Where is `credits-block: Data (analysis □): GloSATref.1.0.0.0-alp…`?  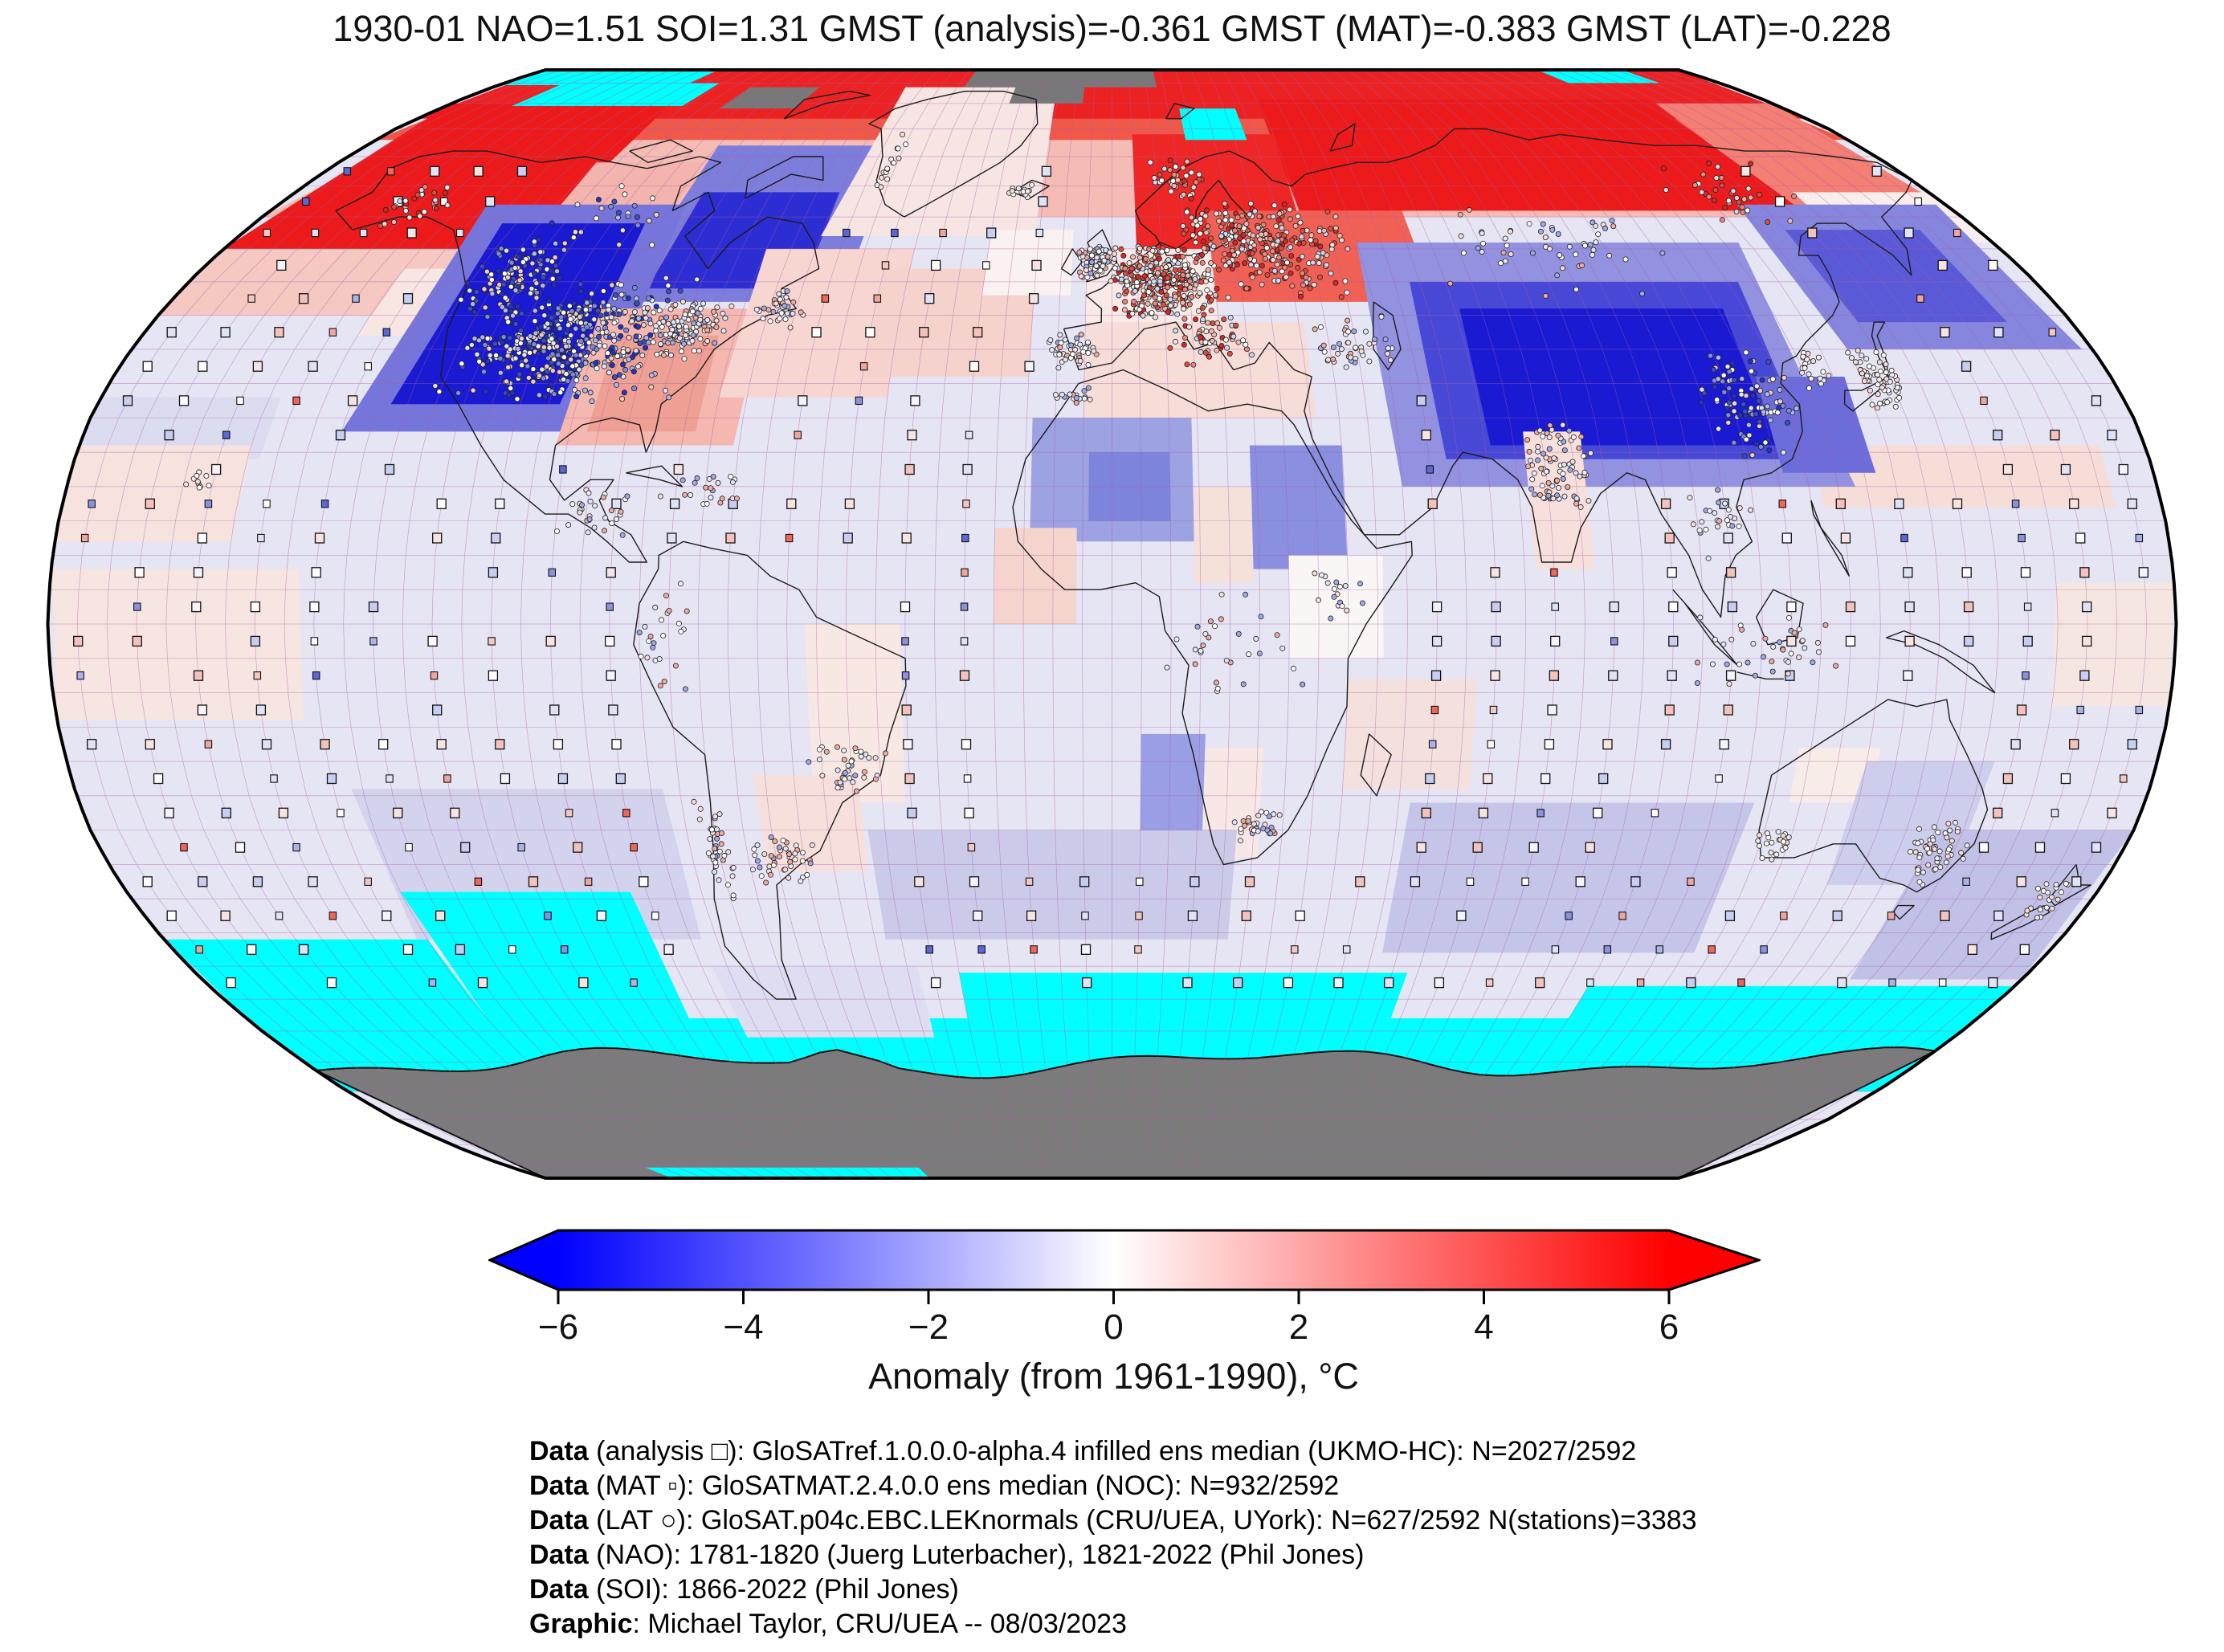
credits-block: Data (analysis □): GloSATref.1.0.0.0-alp… is located at coordinates (1113, 1538).